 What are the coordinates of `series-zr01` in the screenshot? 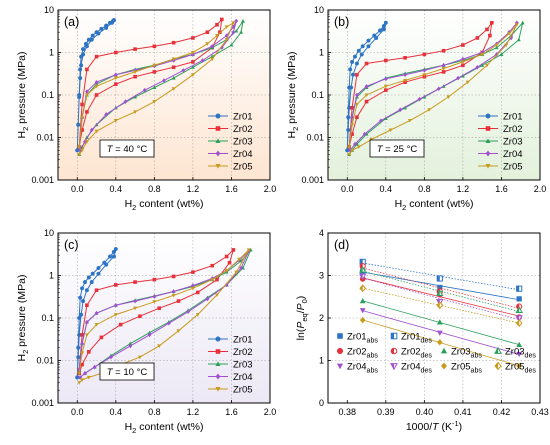 It's located at (366, 86).